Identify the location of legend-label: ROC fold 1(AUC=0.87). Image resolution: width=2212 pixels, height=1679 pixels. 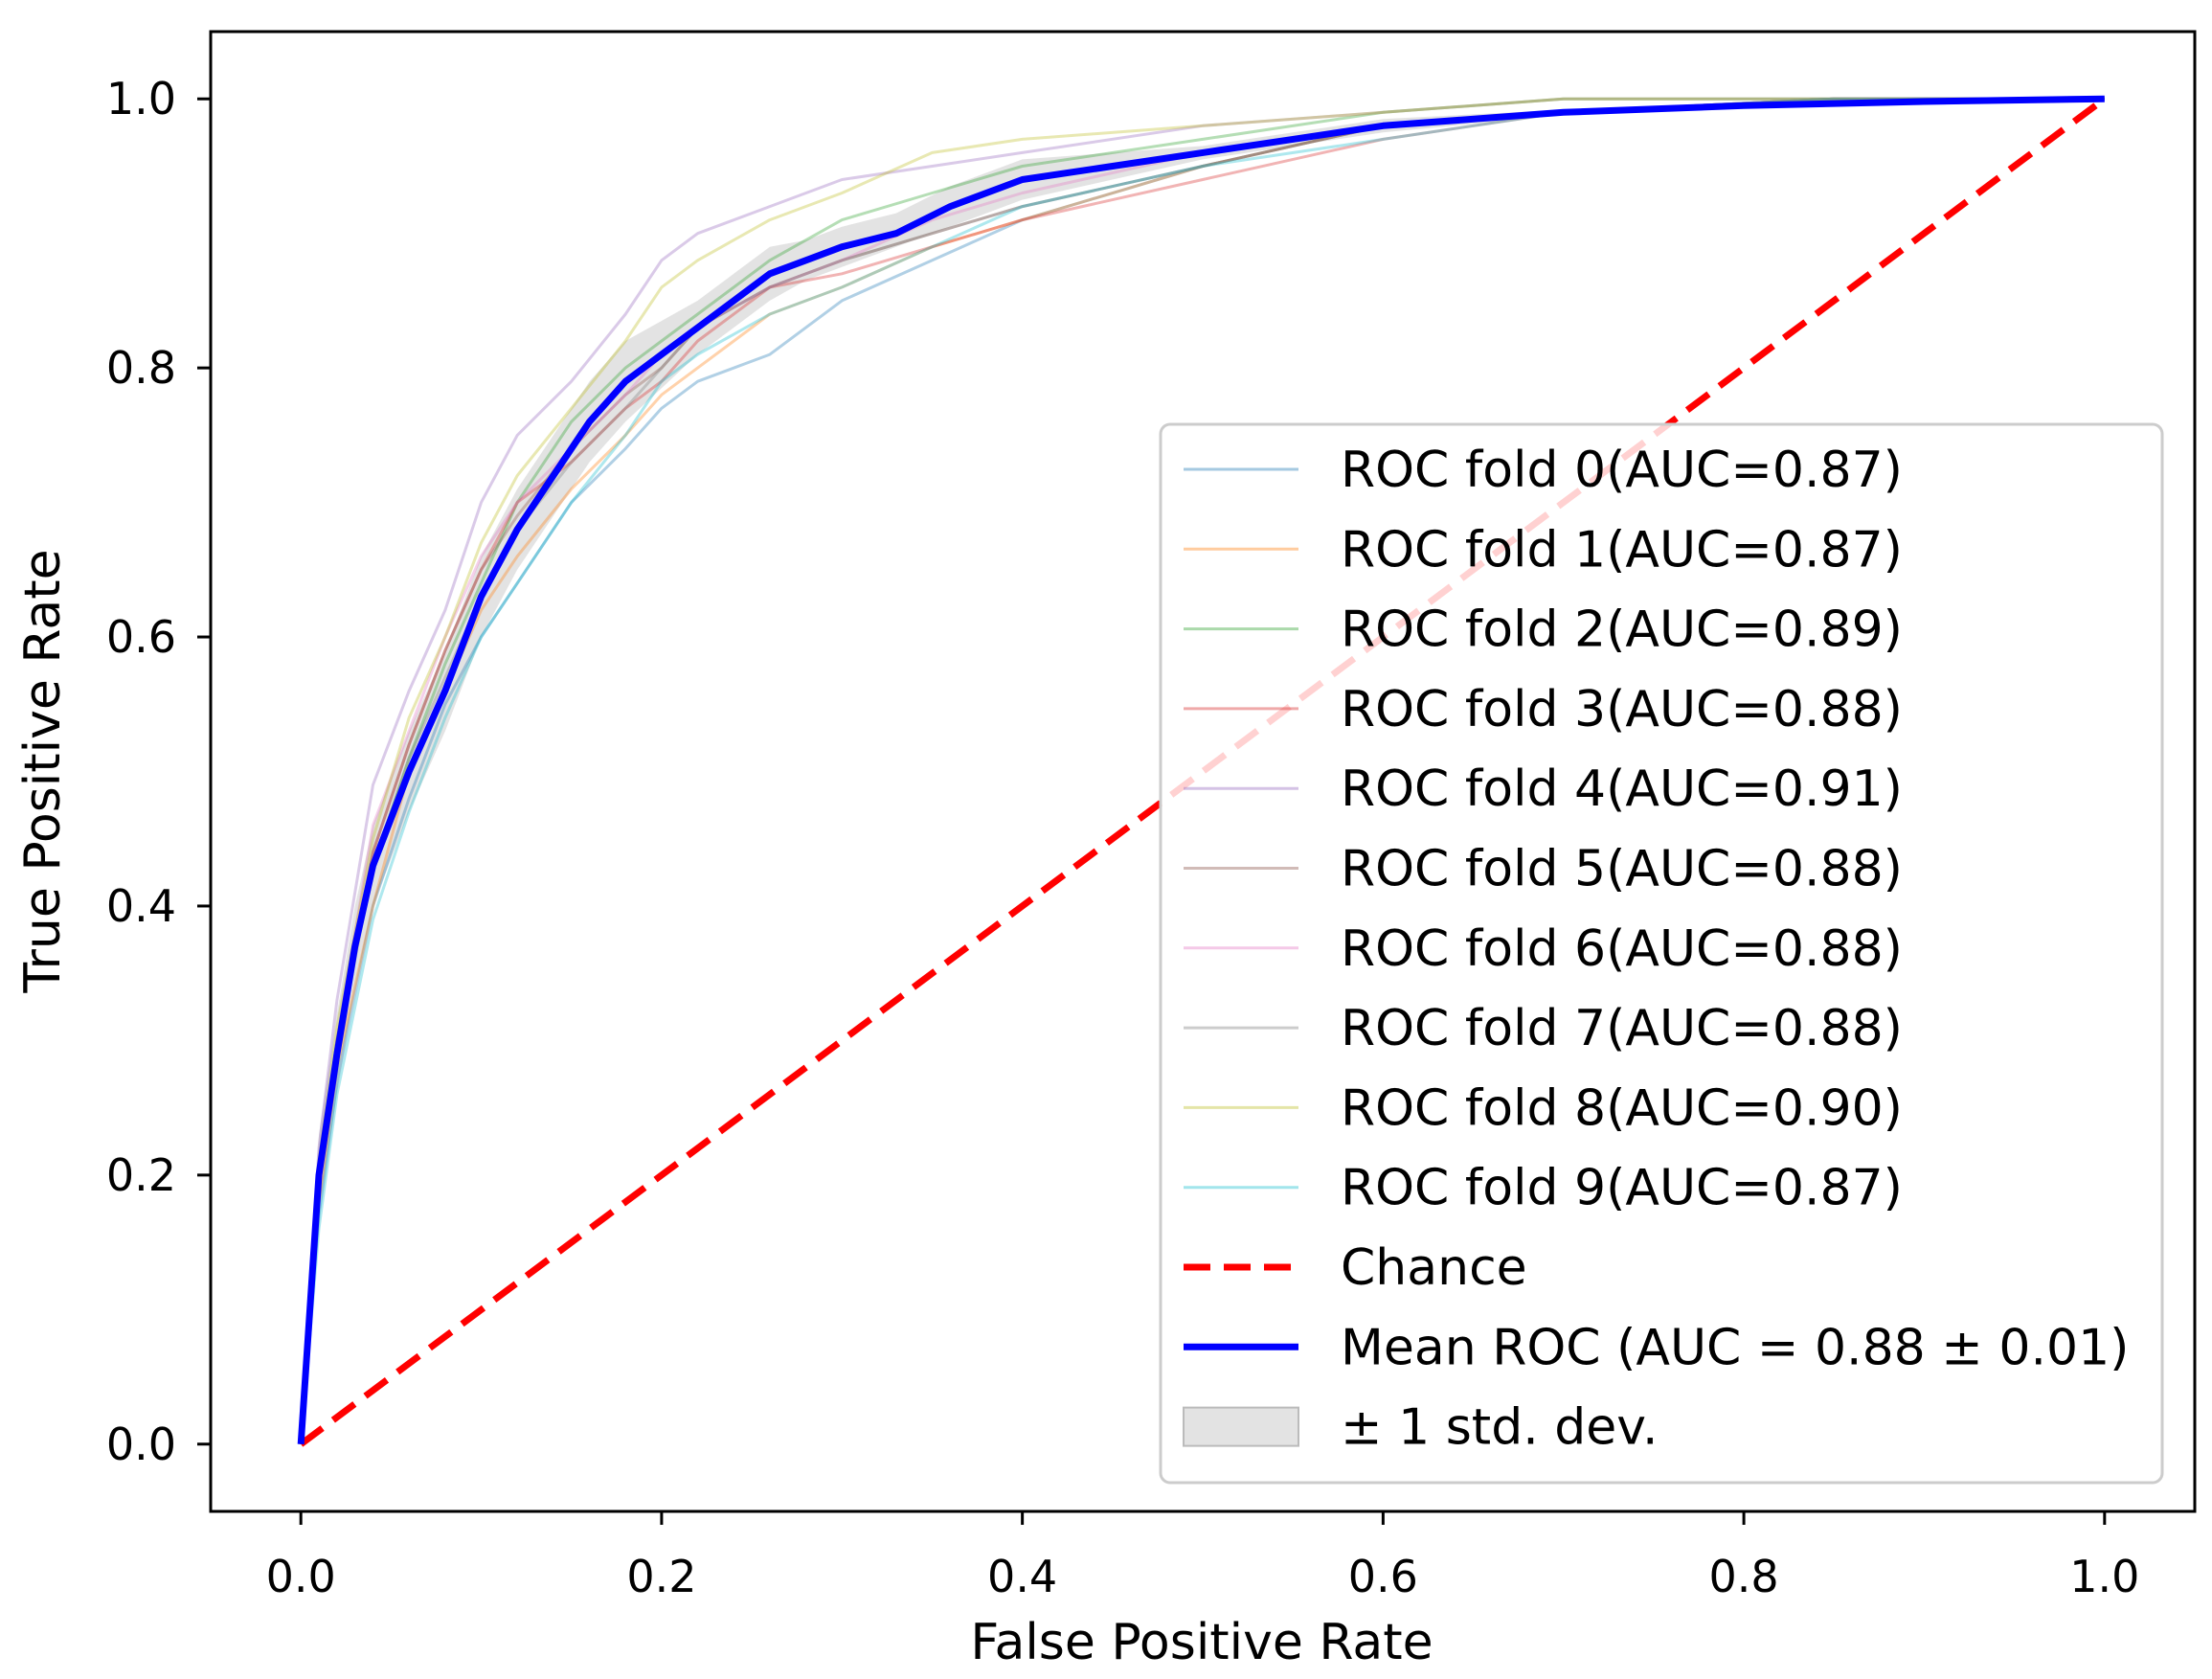
(1622, 550).